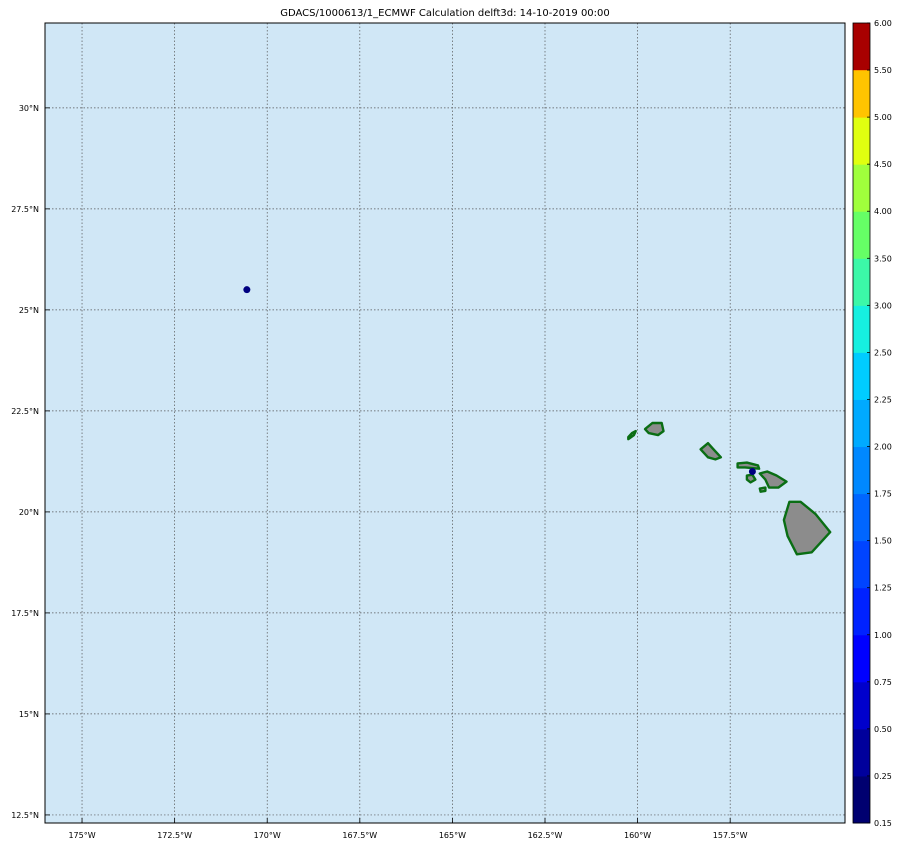 The width and height of the screenshot is (902, 849). I want to click on lon-tick-label: 172.5°W, so click(174, 835).